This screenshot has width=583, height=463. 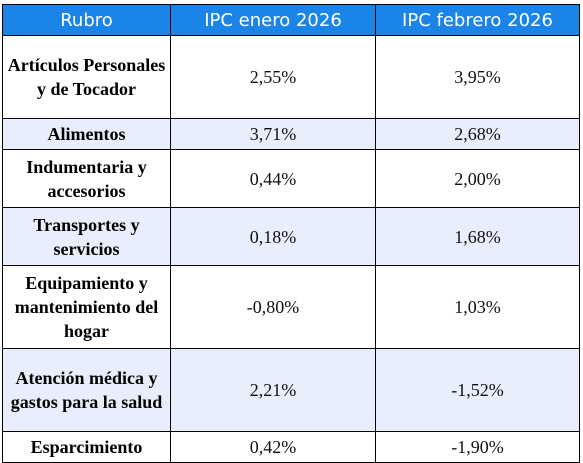 What do you see at coordinates (477, 307) in the screenshot?
I see `ipc-febrero-cell: 1,03%` at bounding box center [477, 307].